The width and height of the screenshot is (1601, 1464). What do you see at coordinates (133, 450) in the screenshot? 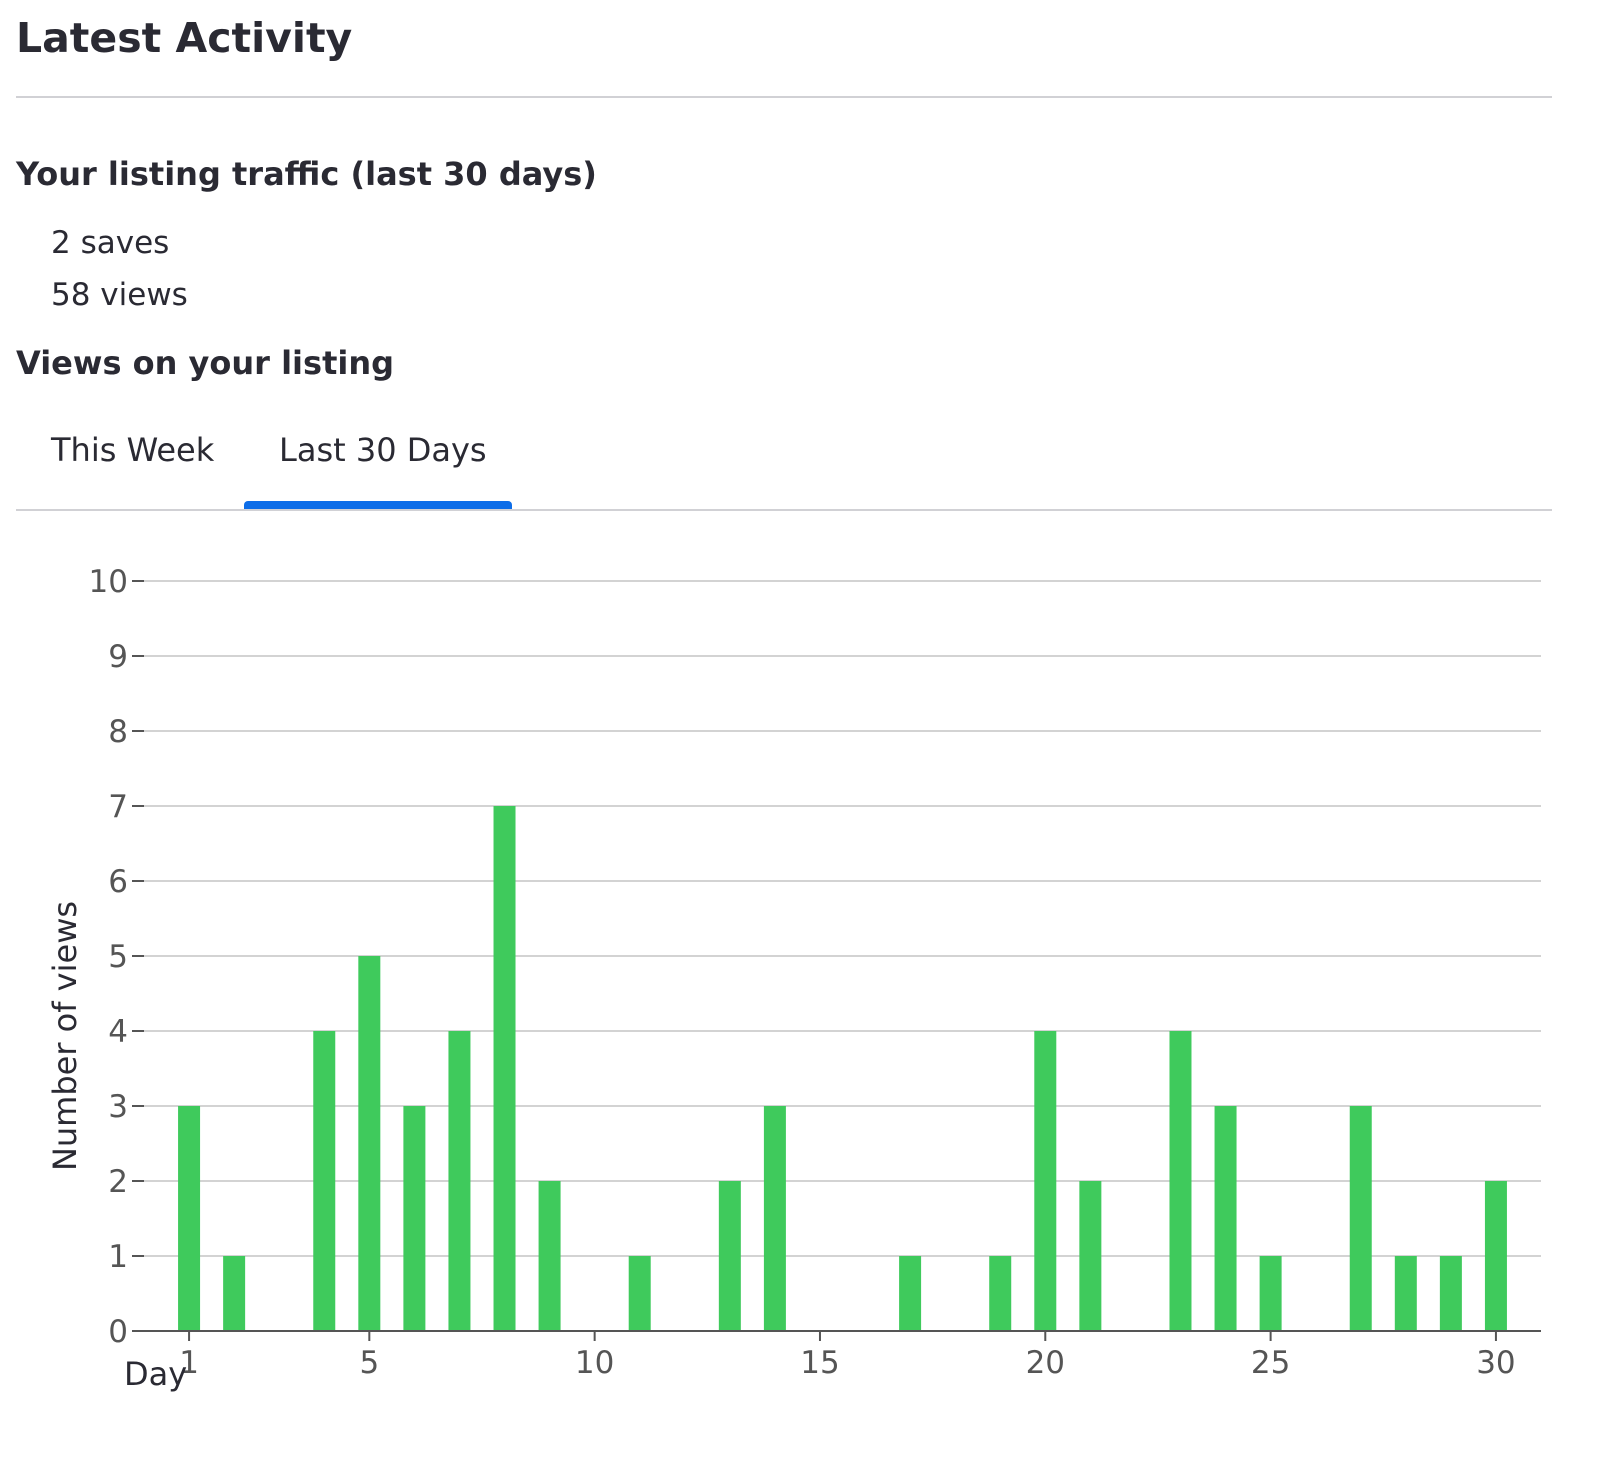
I see `tab-this-week-label: This Week` at bounding box center [133, 450].